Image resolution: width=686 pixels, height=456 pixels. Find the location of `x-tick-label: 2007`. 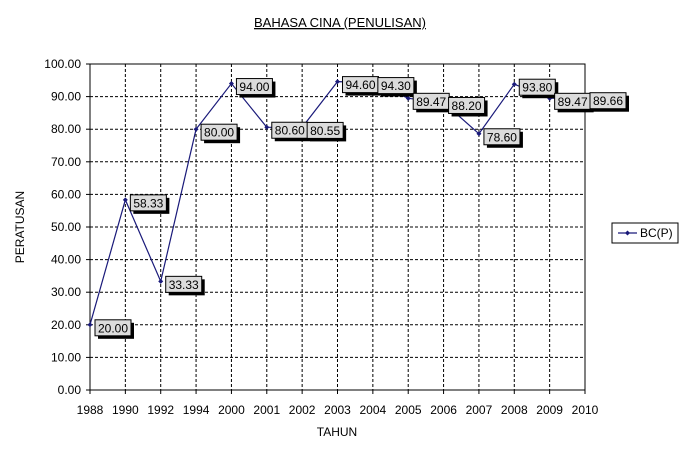

x-tick-label: 2007 is located at coordinates (479, 410).